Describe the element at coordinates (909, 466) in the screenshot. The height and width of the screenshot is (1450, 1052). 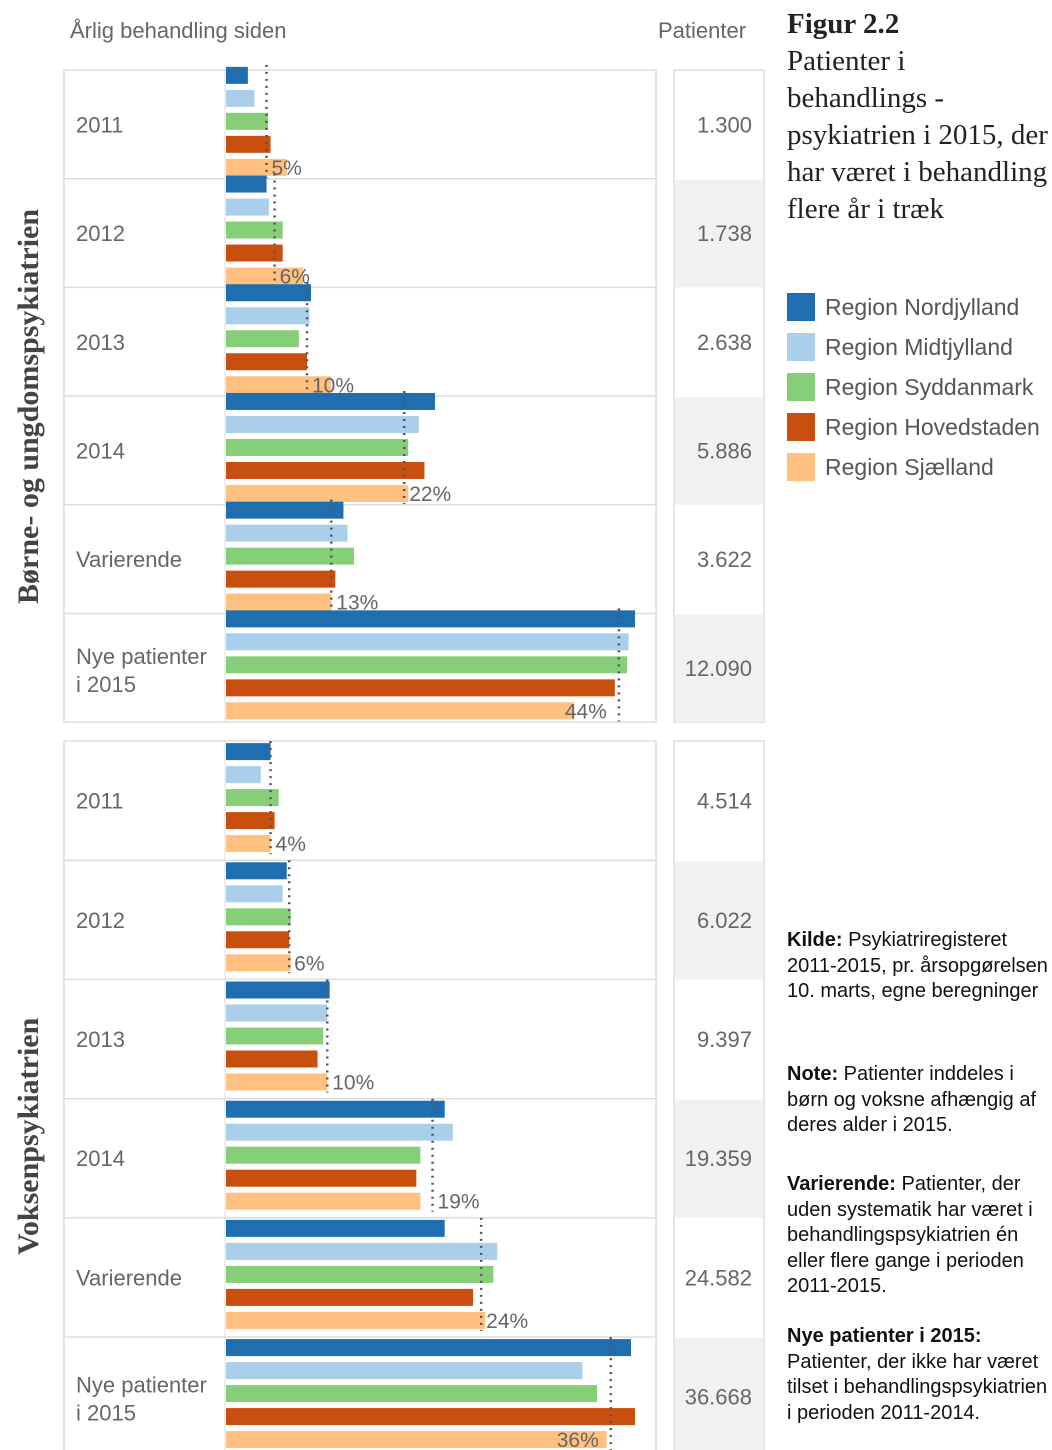
I see `legend-label: Region Sjælland` at that location.